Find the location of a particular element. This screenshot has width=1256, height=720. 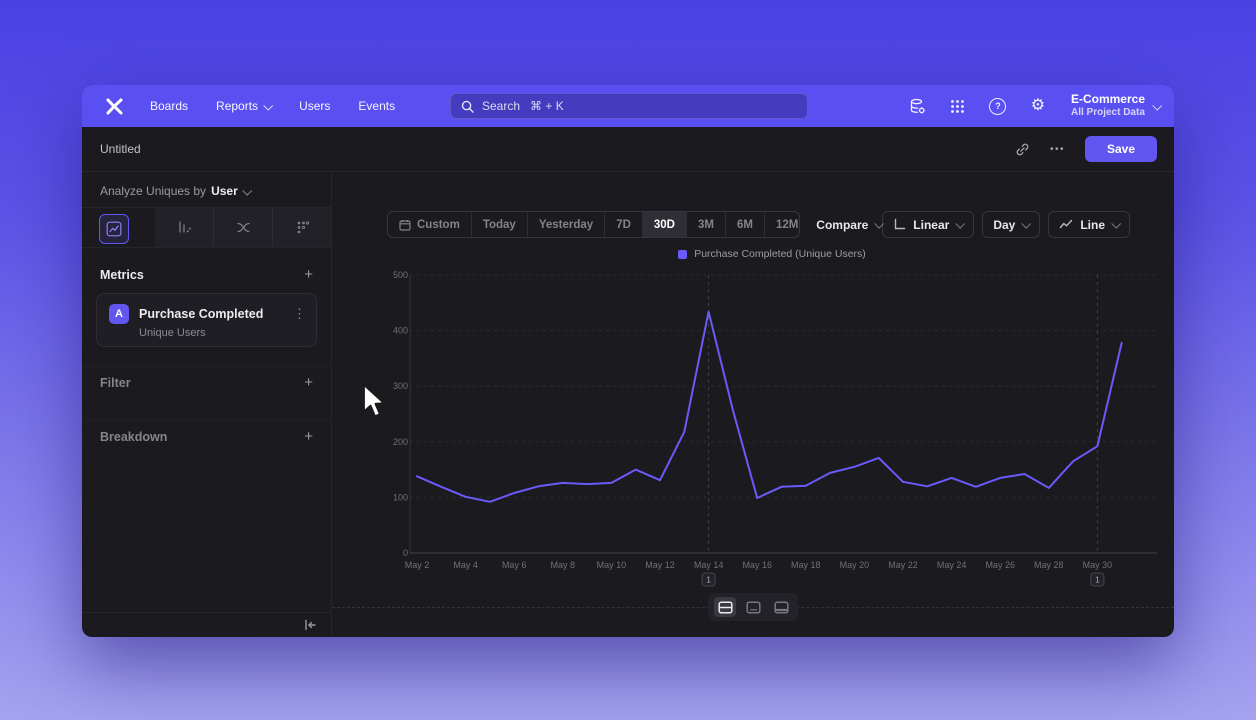

search-shortcut: ⌘ + K is located at coordinates (547, 106).